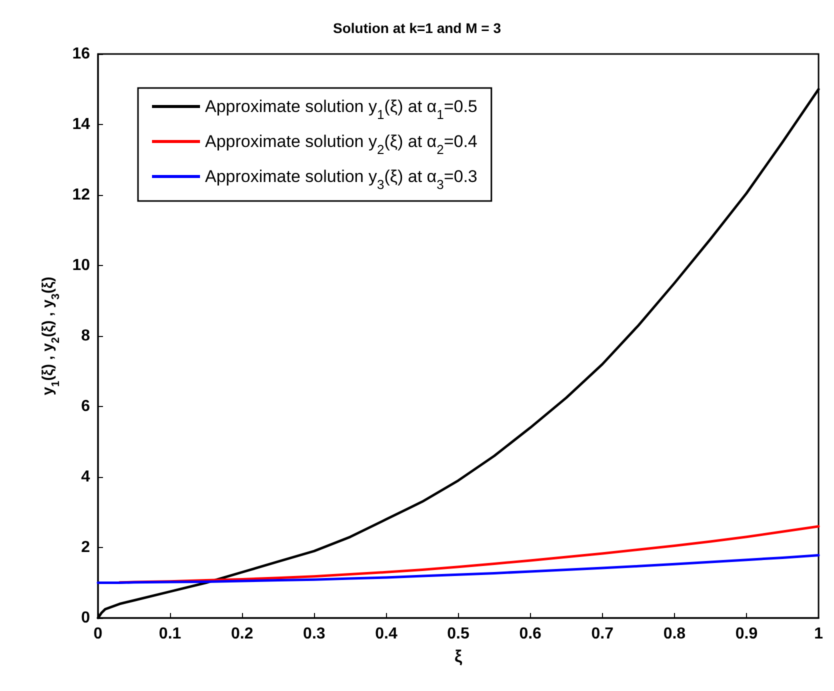 The width and height of the screenshot is (834, 691). I want to click on y-tick-label: 4, so click(85, 477).